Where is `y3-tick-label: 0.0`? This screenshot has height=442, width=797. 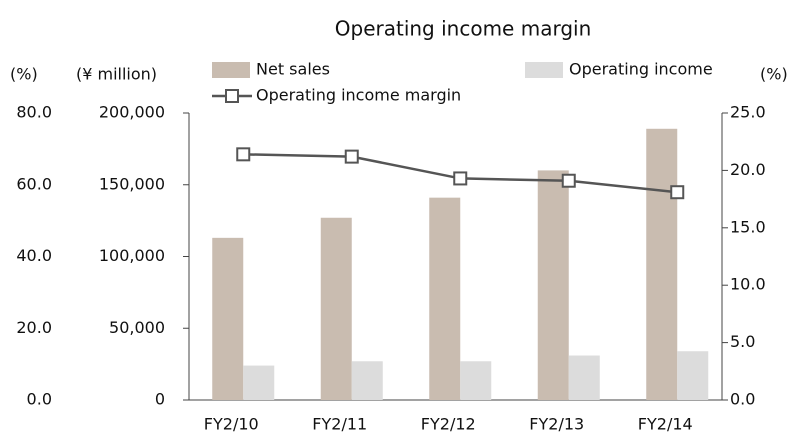 y3-tick-label: 0.0 is located at coordinates (39, 399).